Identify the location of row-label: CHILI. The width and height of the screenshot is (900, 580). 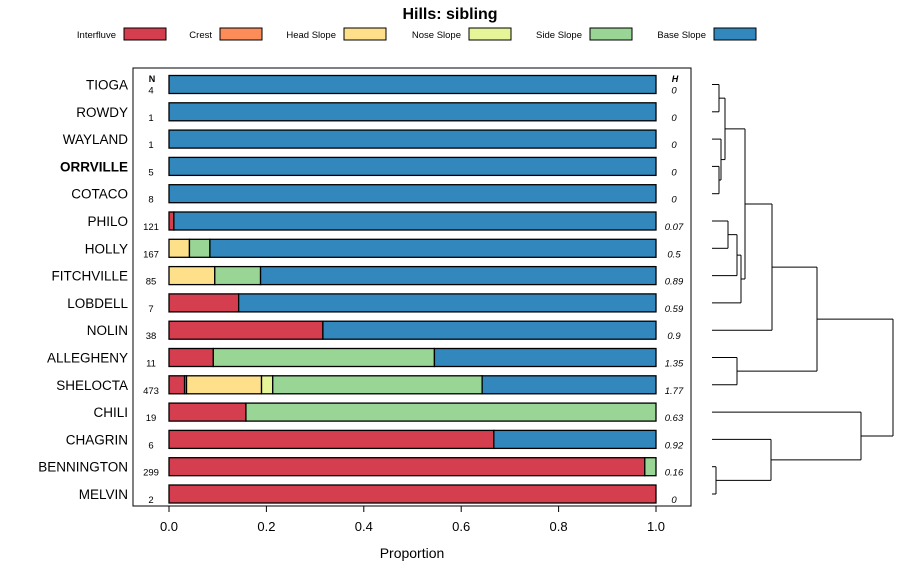
(110, 412).